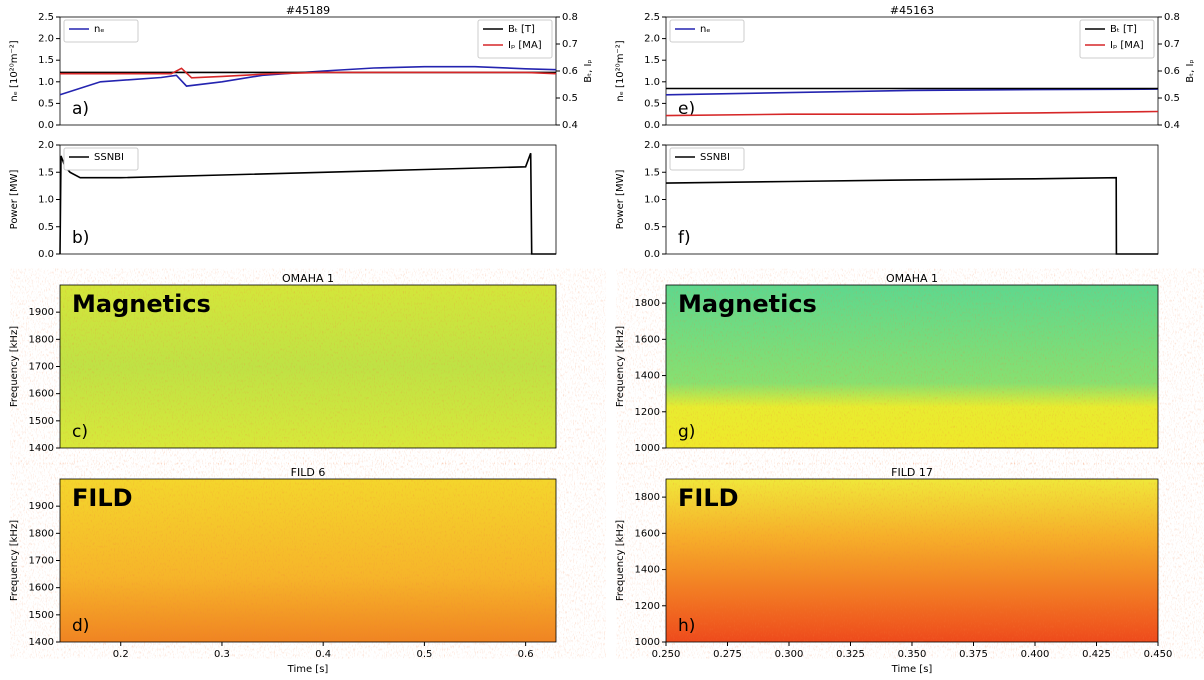  What do you see at coordinates (41, 561) in the screenshot?
I see `y-tick-label: 1700` at bounding box center [41, 561].